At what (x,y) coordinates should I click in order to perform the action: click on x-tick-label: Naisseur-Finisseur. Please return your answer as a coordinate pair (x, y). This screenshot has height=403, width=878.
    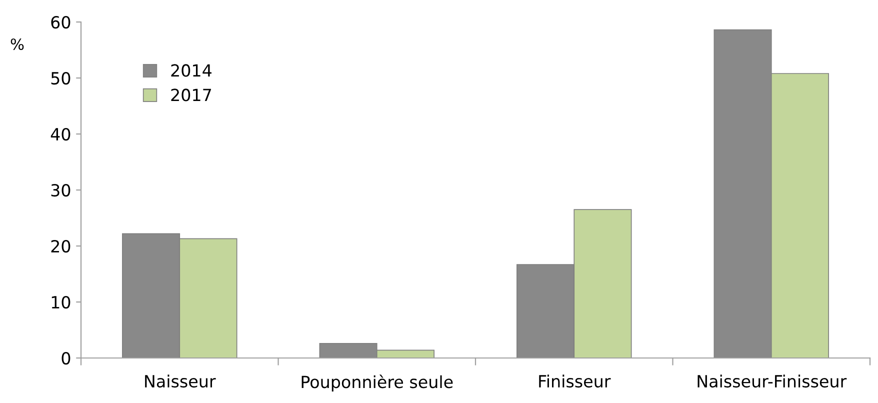
    Looking at the image, I should click on (772, 381).